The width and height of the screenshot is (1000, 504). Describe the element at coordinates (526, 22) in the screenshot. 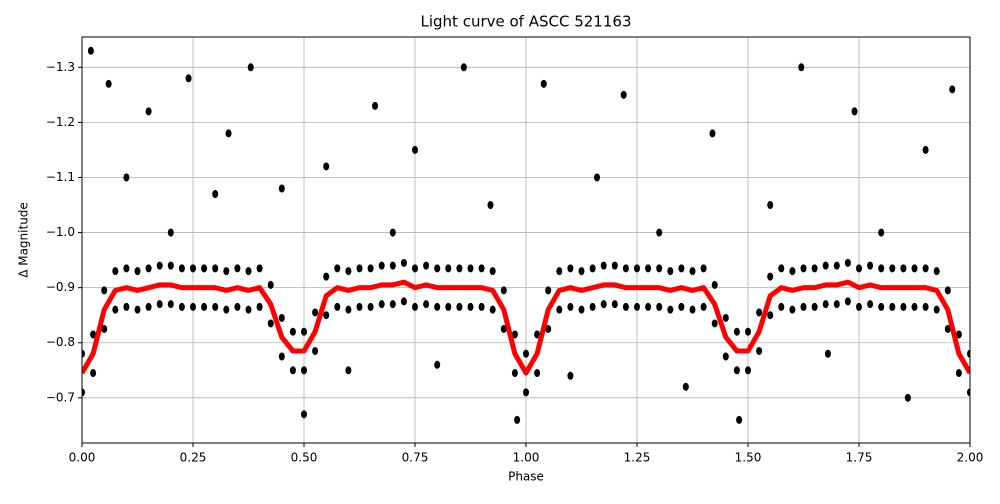

I see `chart-title: Light curve of ASCC 521163` at that location.